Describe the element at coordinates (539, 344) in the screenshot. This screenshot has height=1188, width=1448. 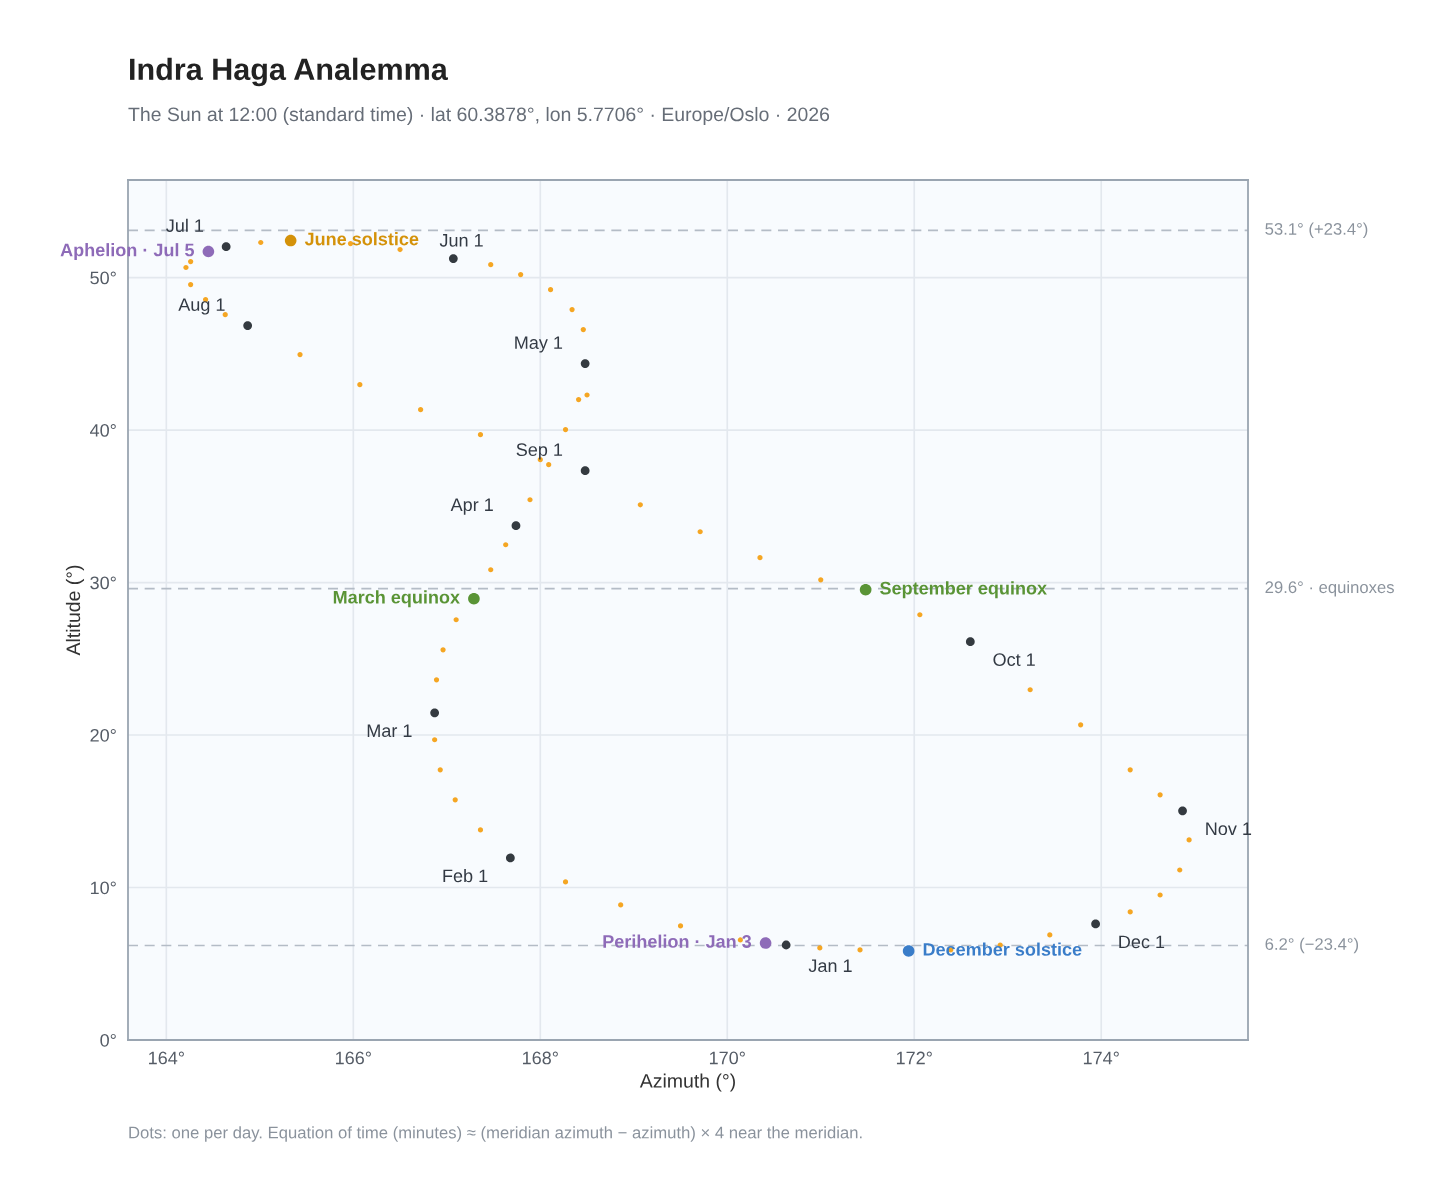
I see `annotation: May 1` at that location.